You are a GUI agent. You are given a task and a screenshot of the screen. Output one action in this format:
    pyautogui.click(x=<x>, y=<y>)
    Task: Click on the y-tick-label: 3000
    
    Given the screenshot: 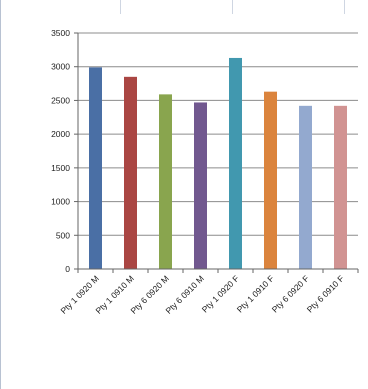 What is the action you would take?
    pyautogui.click(x=60, y=67)
    